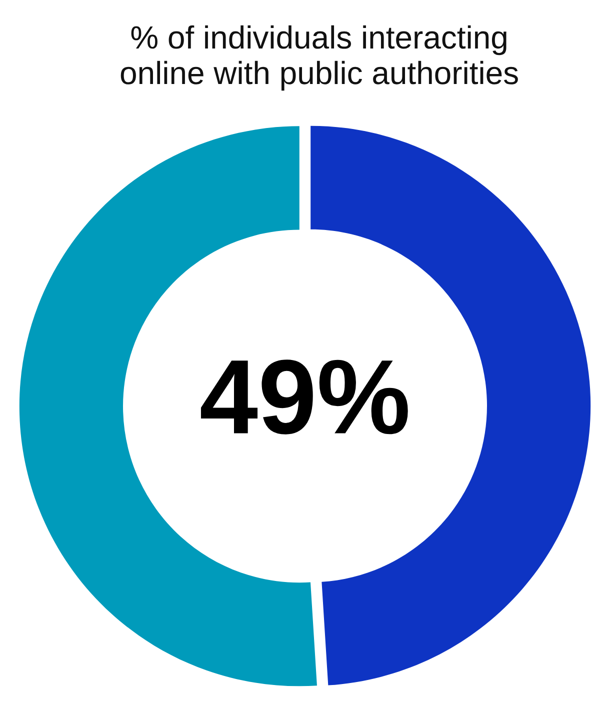 The width and height of the screenshot is (614, 709). Describe the element at coordinates (304, 397) in the screenshot. I see `text: 49%` at that location.